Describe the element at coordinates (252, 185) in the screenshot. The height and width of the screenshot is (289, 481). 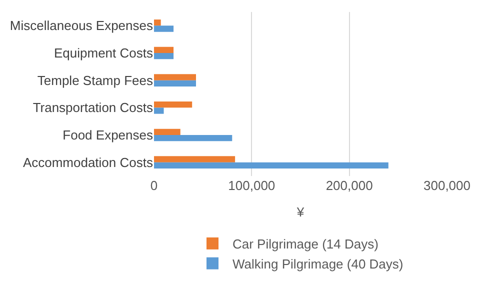
I see `x-tick-label: 100,000` at that location.